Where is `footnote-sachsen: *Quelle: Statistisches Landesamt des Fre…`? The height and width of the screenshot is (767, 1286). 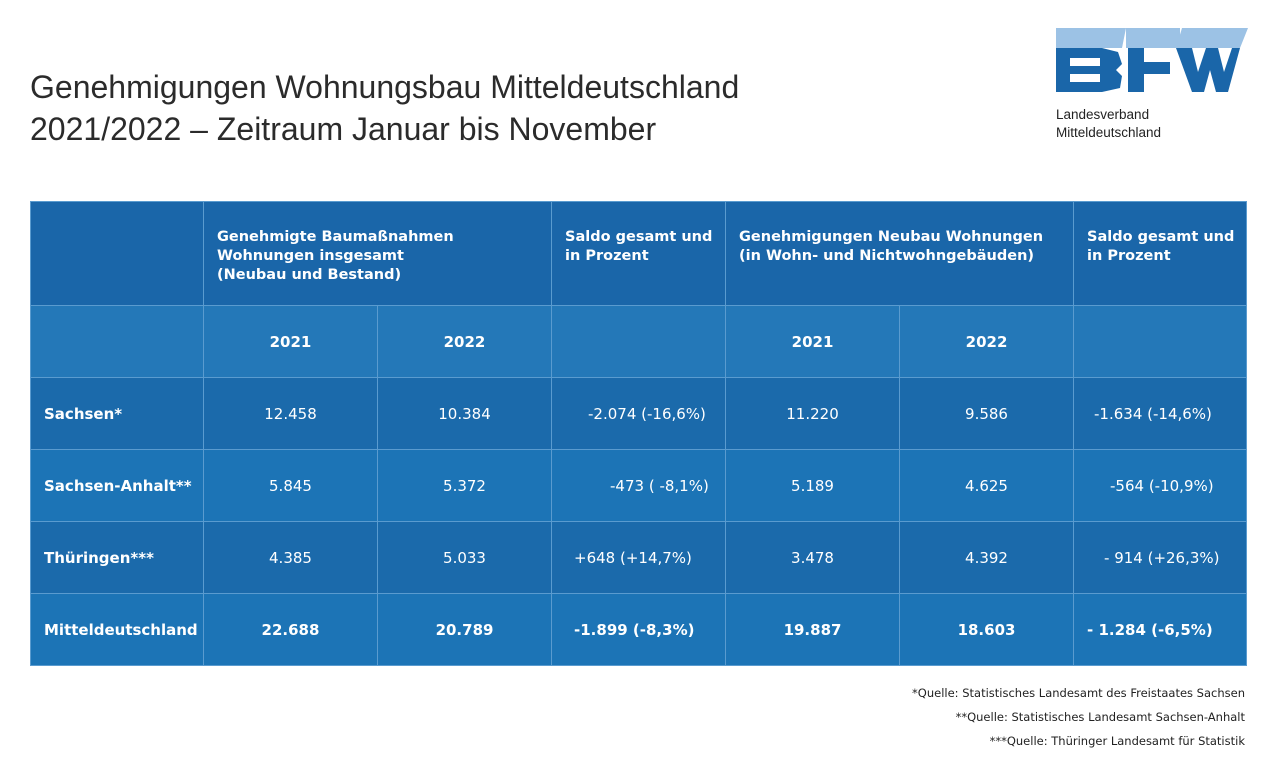 footnote-sachsen: *Quelle: Statistisches Landesamt des Fre… is located at coordinates (1078, 693).